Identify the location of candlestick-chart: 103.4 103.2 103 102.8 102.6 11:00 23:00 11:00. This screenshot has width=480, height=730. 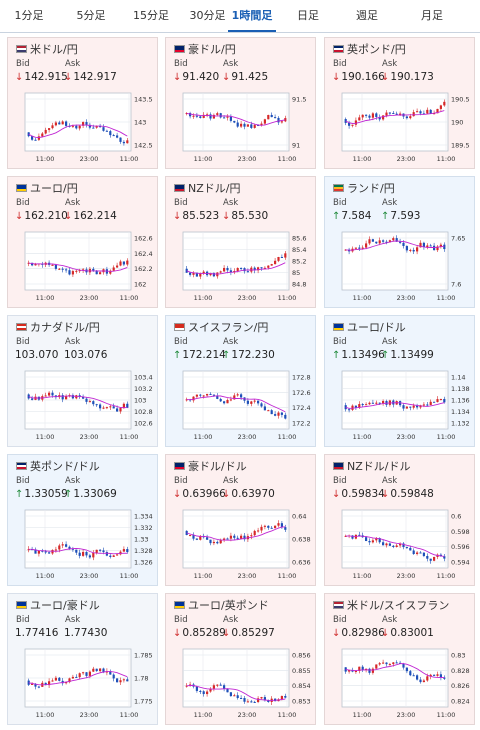
(84, 406).